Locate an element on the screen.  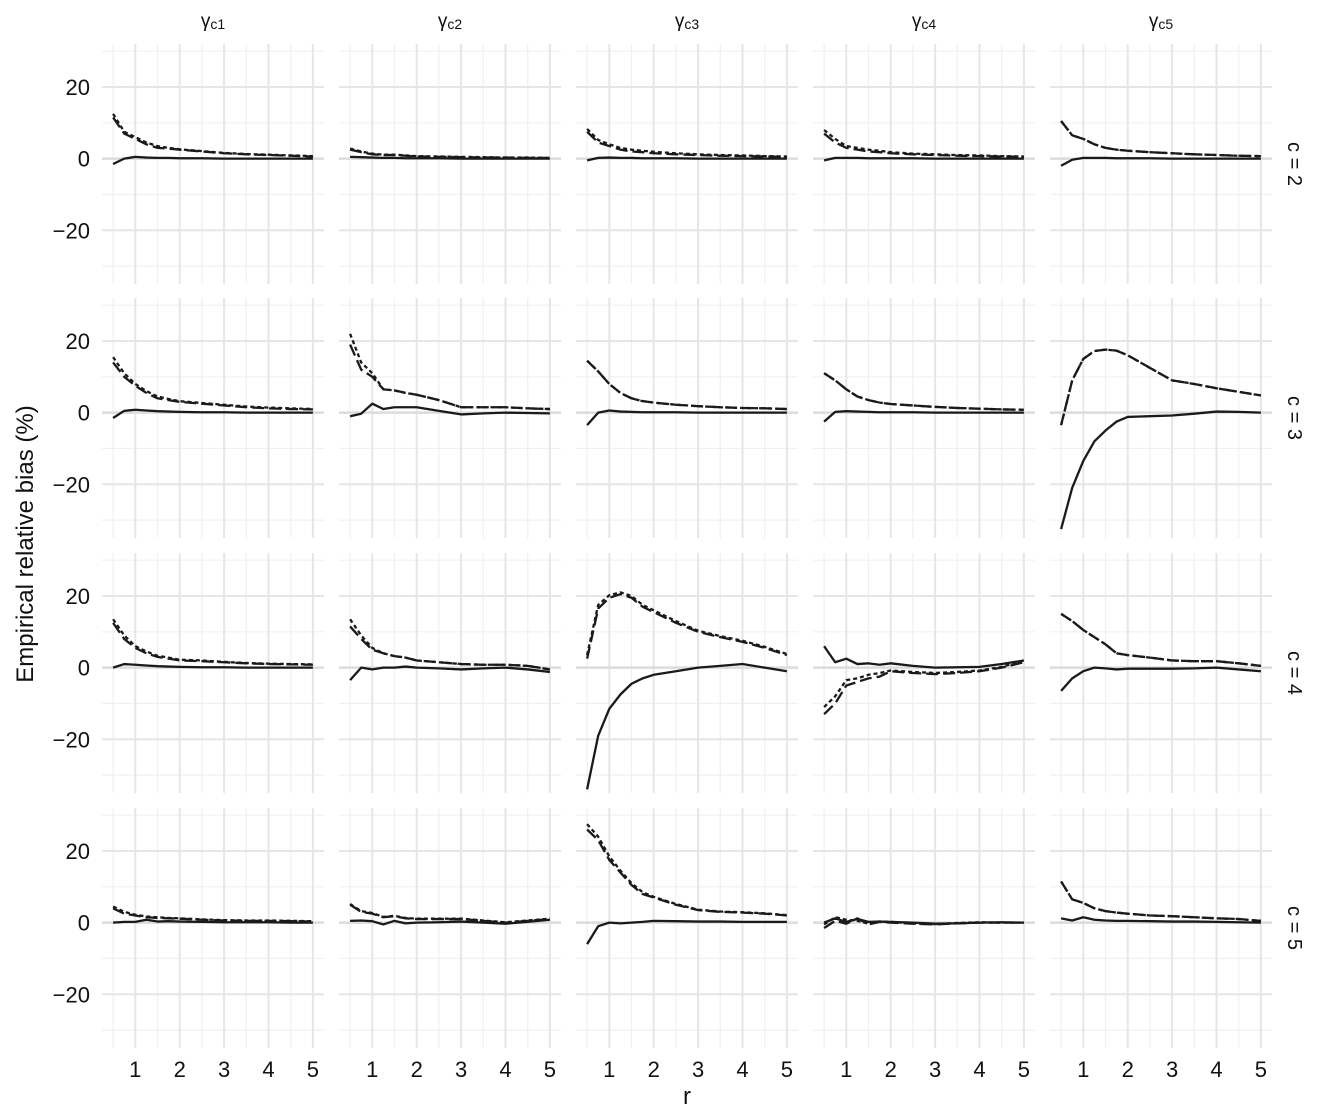
x-axis-title: r is located at coordinates (687, 1095).